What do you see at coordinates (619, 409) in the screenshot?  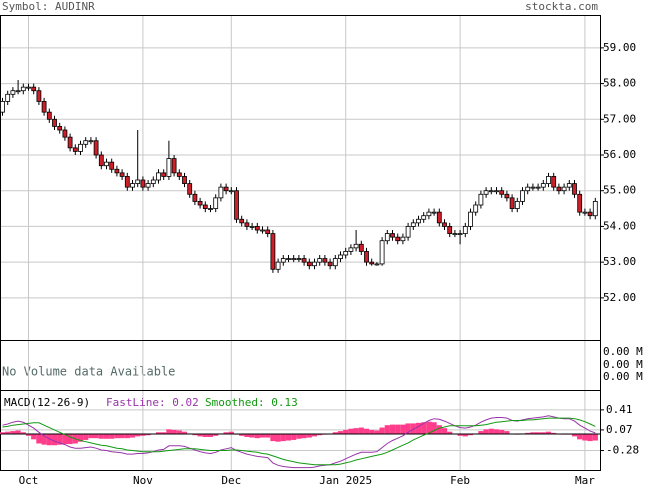 I see `y-tick-label: 0.41` at bounding box center [619, 409].